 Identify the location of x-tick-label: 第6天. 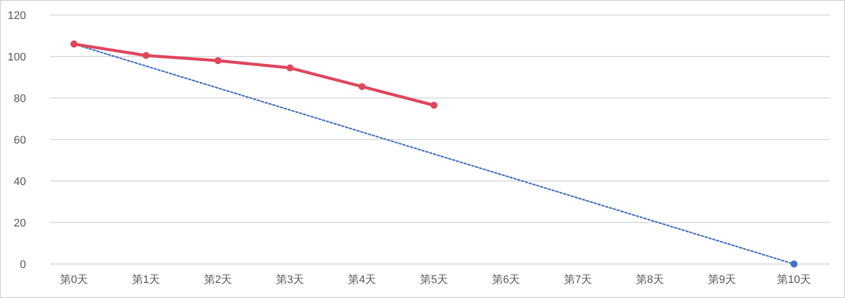
(506, 280).